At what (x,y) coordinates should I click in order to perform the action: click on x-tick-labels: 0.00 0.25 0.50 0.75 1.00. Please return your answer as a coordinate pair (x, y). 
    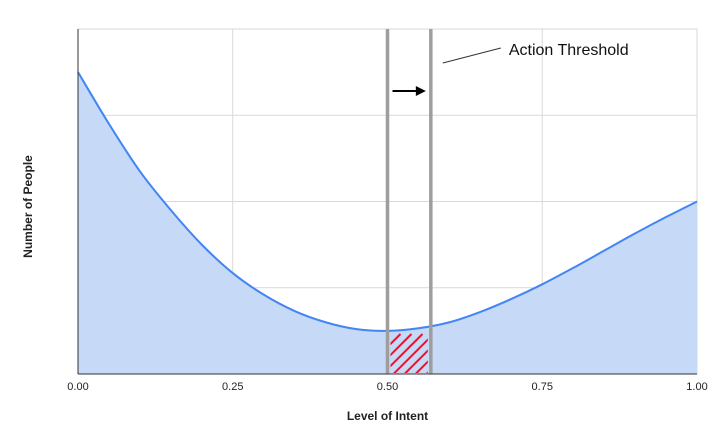
    Looking at the image, I should click on (387, 387).